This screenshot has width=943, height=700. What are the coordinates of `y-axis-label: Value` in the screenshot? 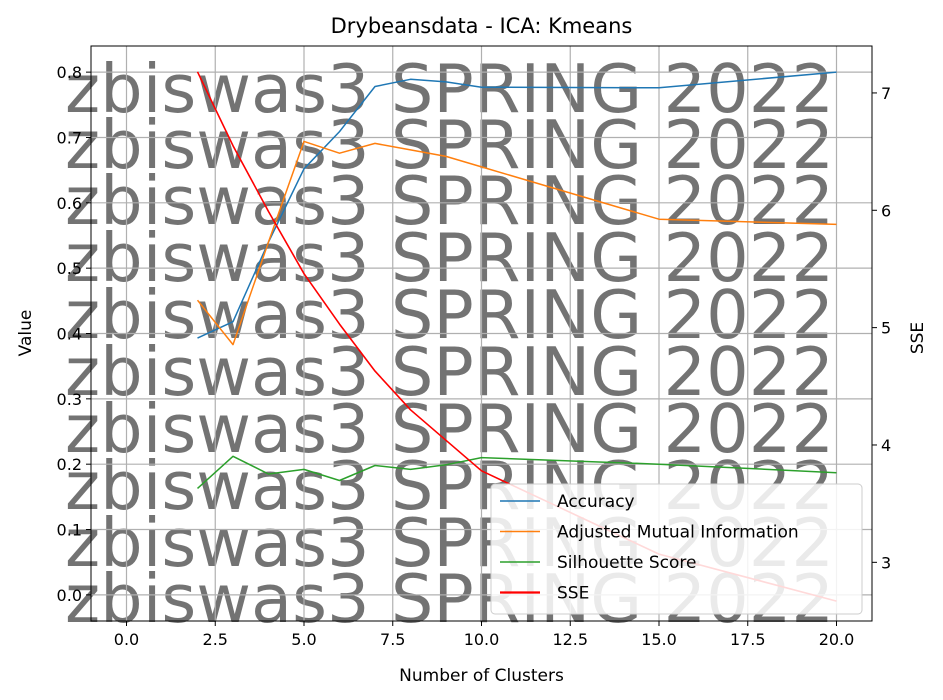 It's located at (26, 333).